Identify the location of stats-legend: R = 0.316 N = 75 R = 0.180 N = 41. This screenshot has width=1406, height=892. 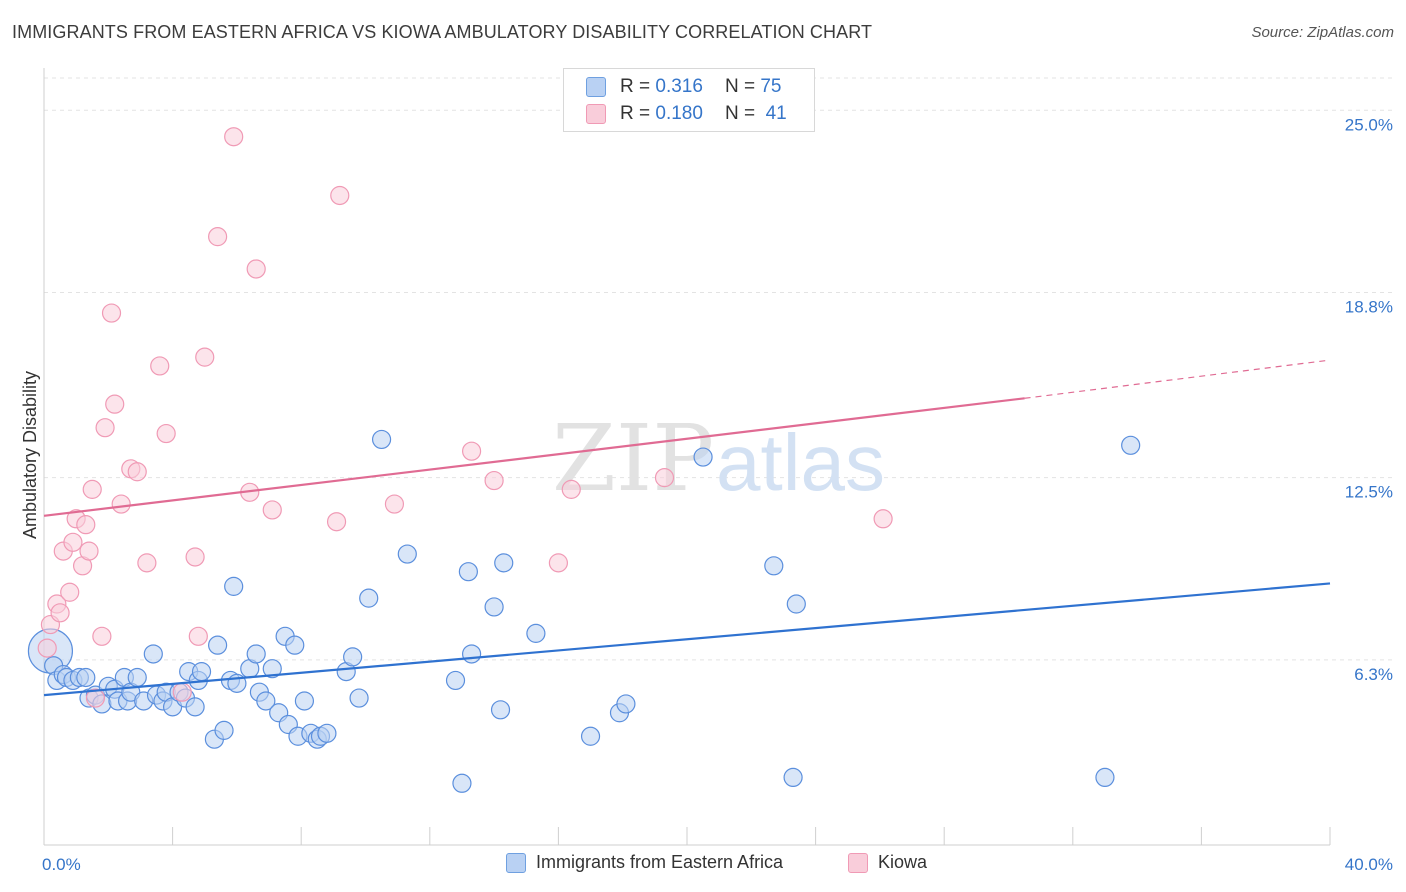
(689, 100).